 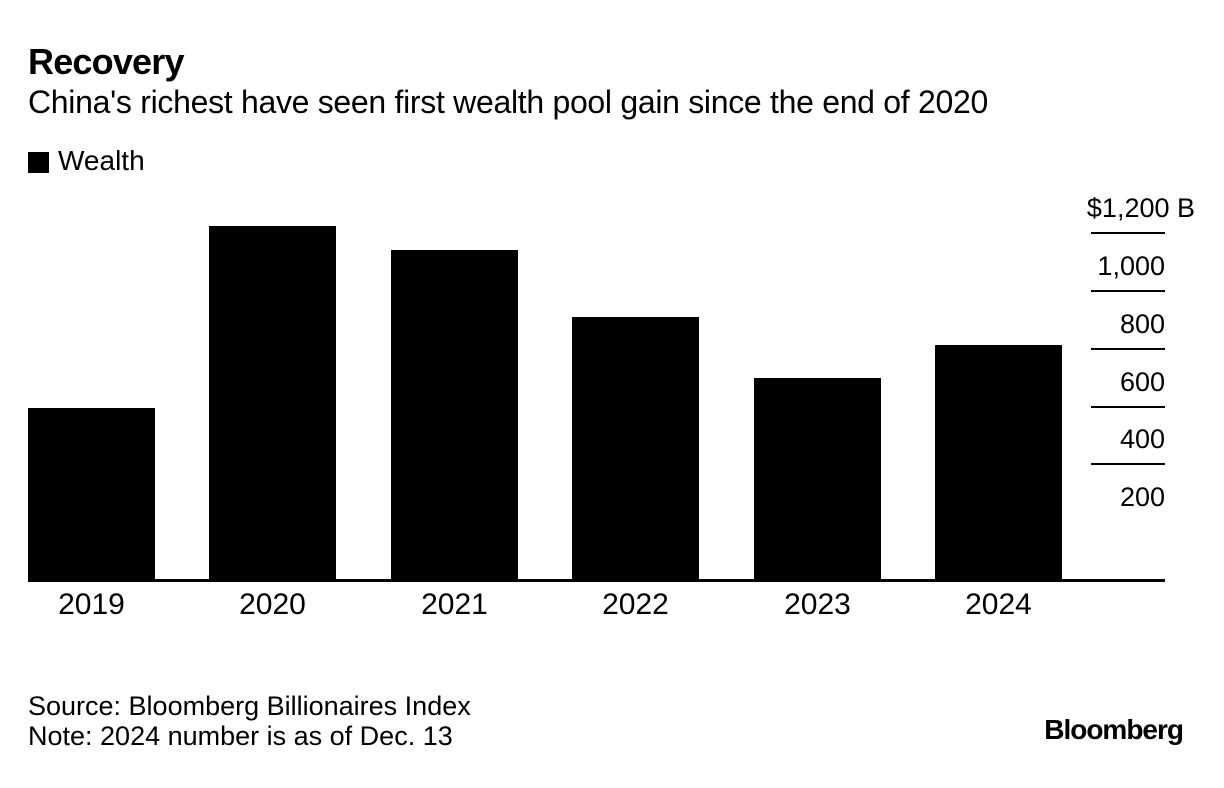 I want to click on chart-title: Recovery, so click(x=106, y=61).